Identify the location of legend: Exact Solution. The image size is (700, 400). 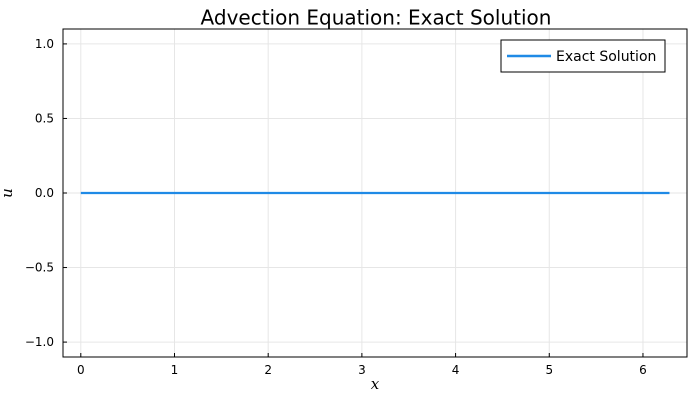
(583, 56).